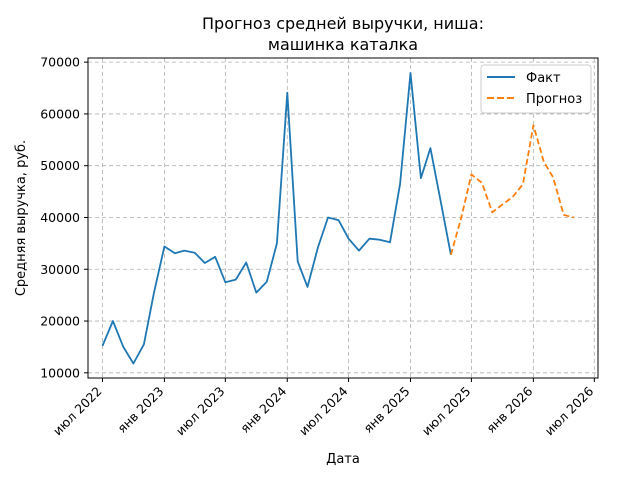 Image resolution: width=640 pixels, height=480 pixels. What do you see at coordinates (343, 23) in the screenshot?
I see `chart-title-line-1: Прогноз средней выручки, ниша:` at bounding box center [343, 23].